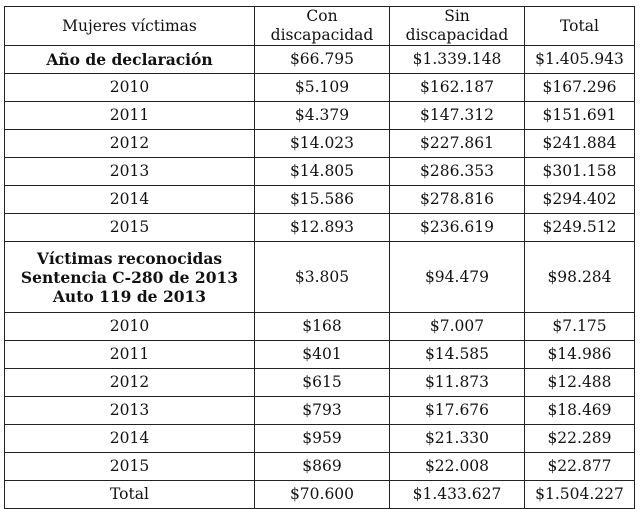  What do you see at coordinates (129, 494) in the screenshot?
I see `total-label: Total` at bounding box center [129, 494].